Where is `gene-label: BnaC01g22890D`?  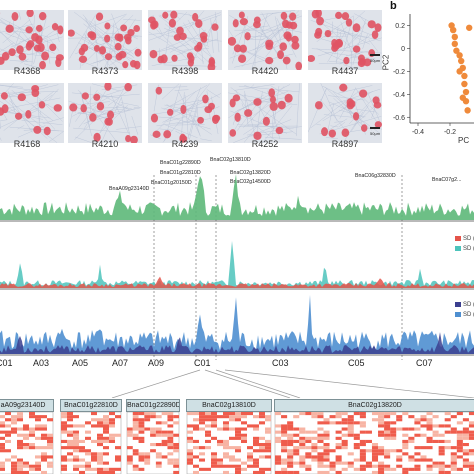
gene-label: BnaC01g22890D is located at coordinates (180, 163).